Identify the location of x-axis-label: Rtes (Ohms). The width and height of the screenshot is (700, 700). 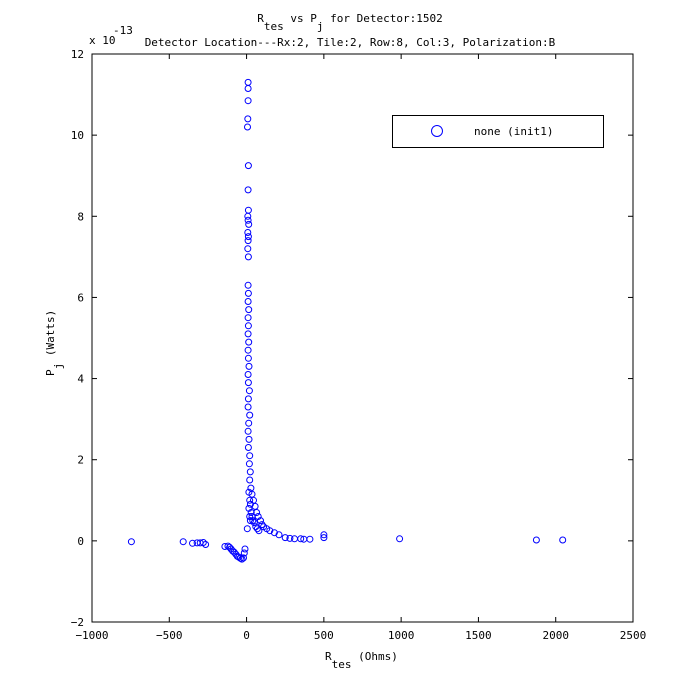
(361, 660).